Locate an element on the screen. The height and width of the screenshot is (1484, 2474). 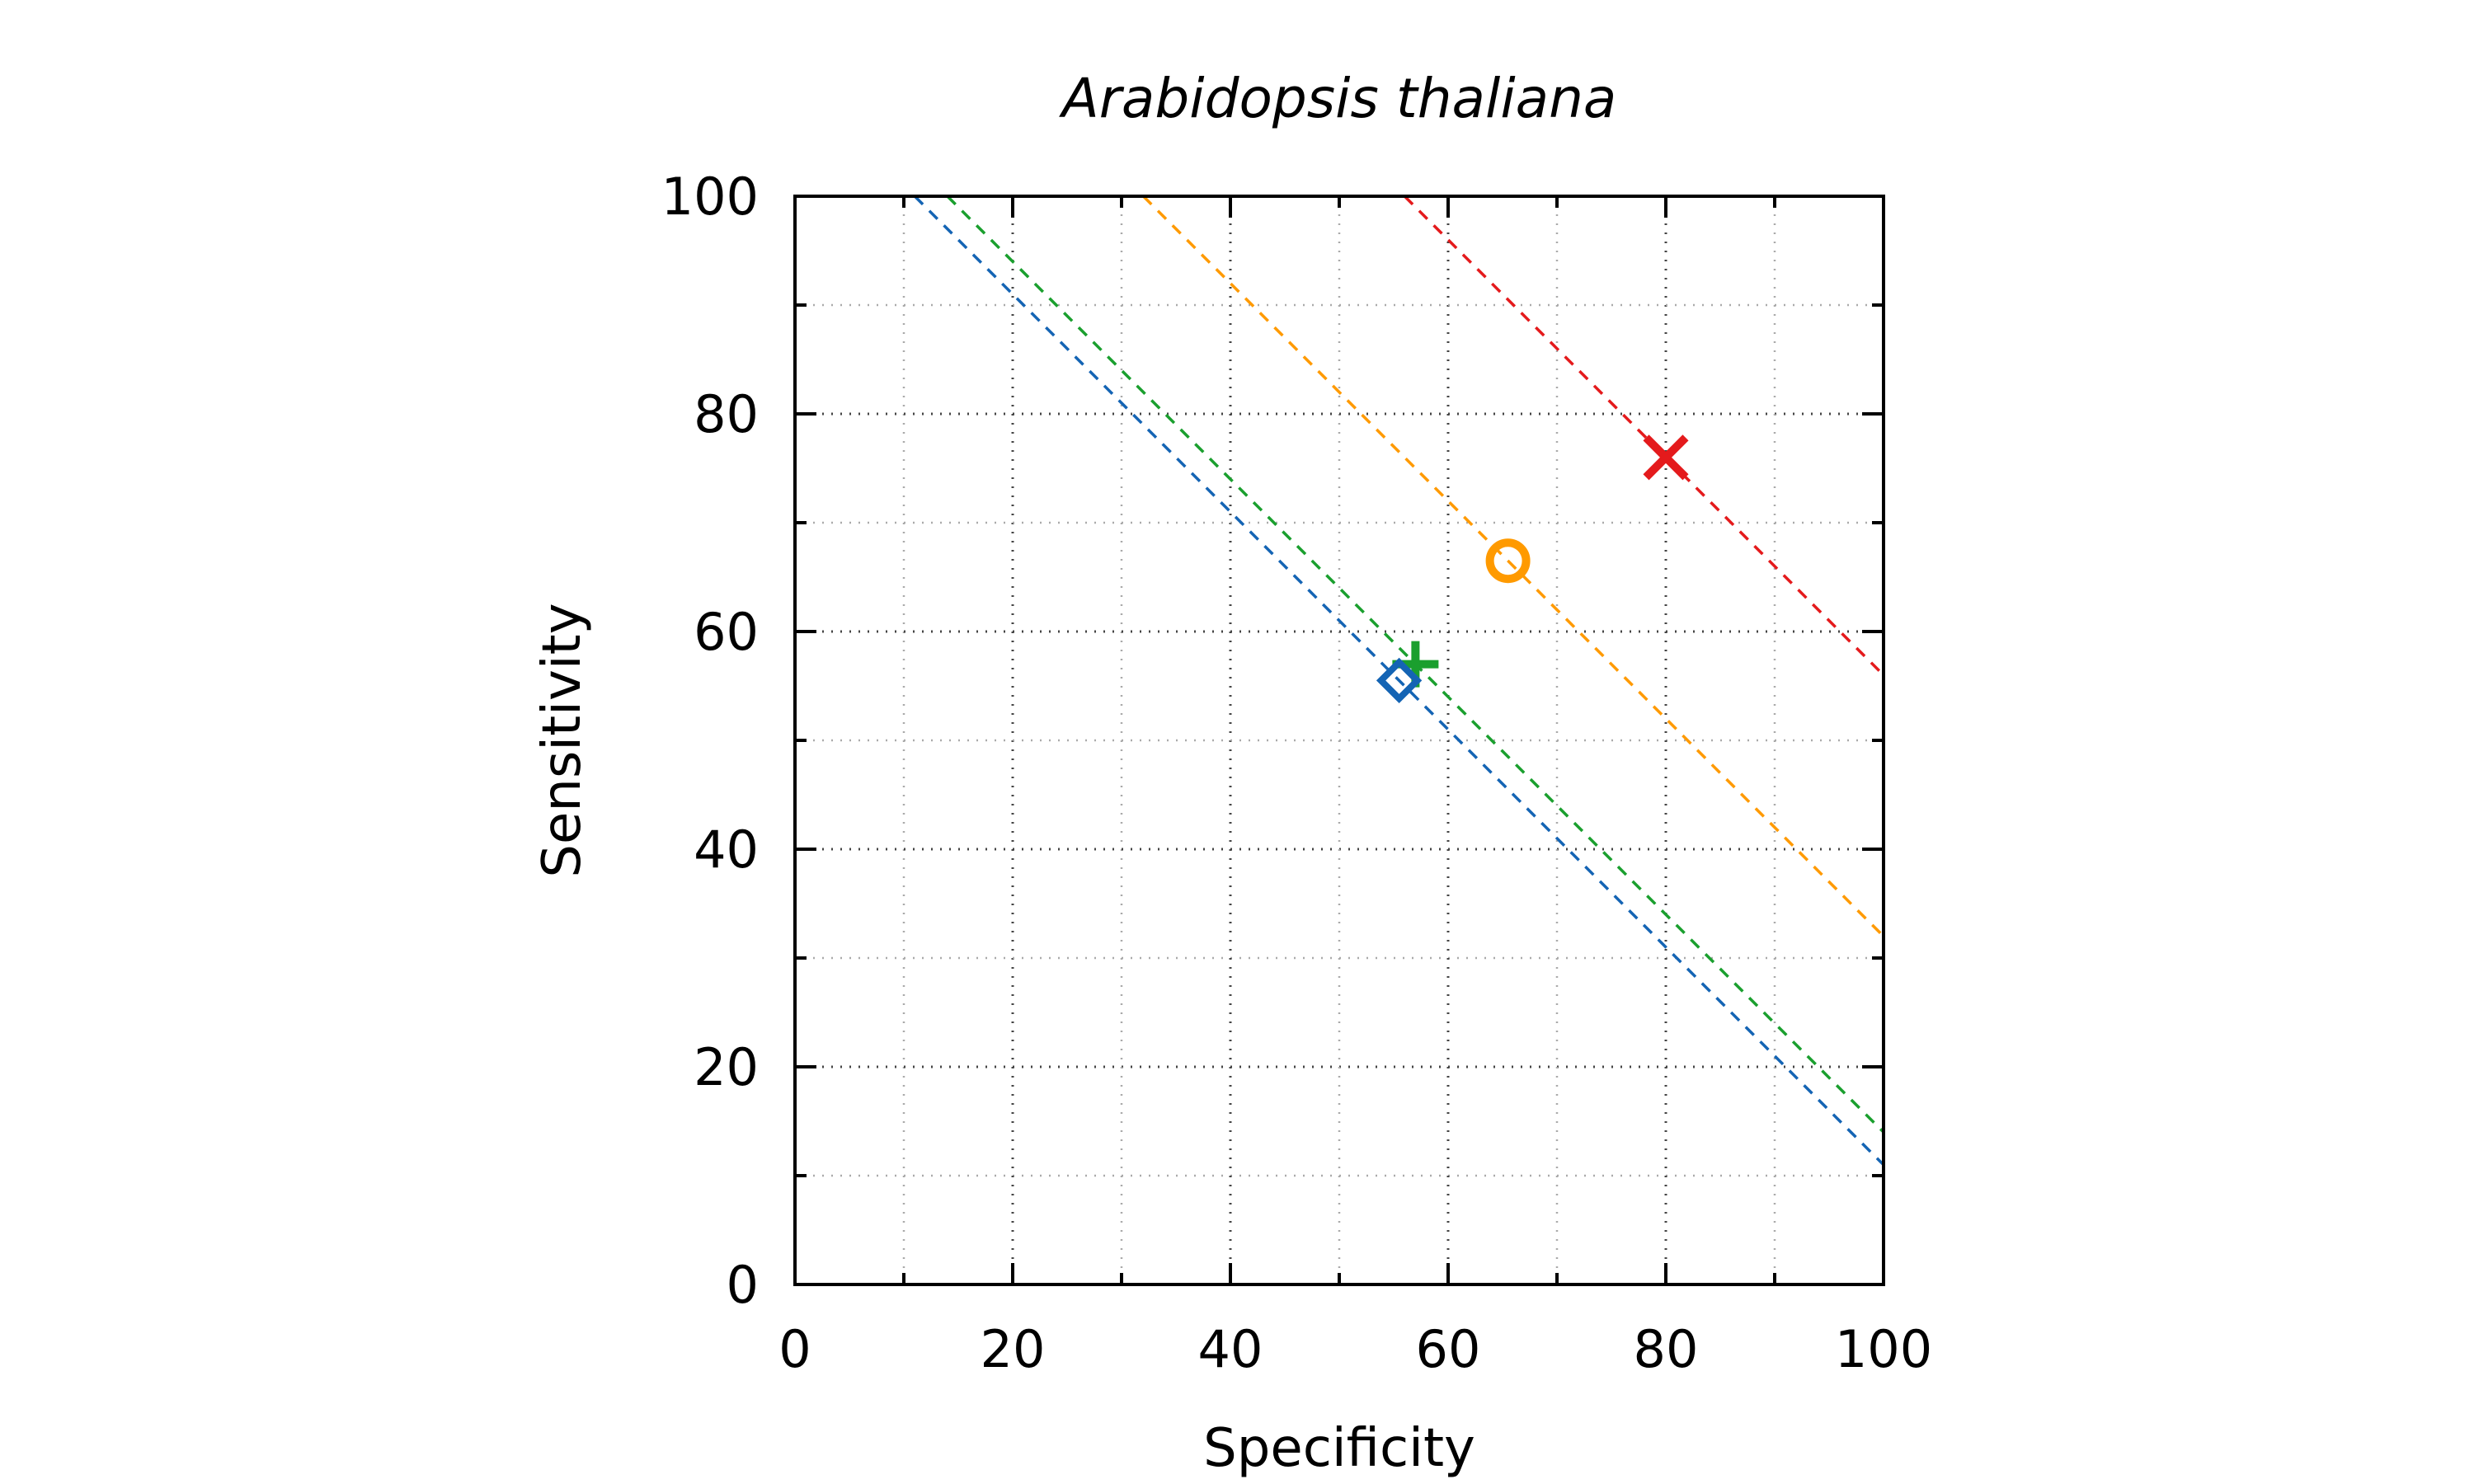
y-axis-title: Sensitivity is located at coordinates (562, 740).